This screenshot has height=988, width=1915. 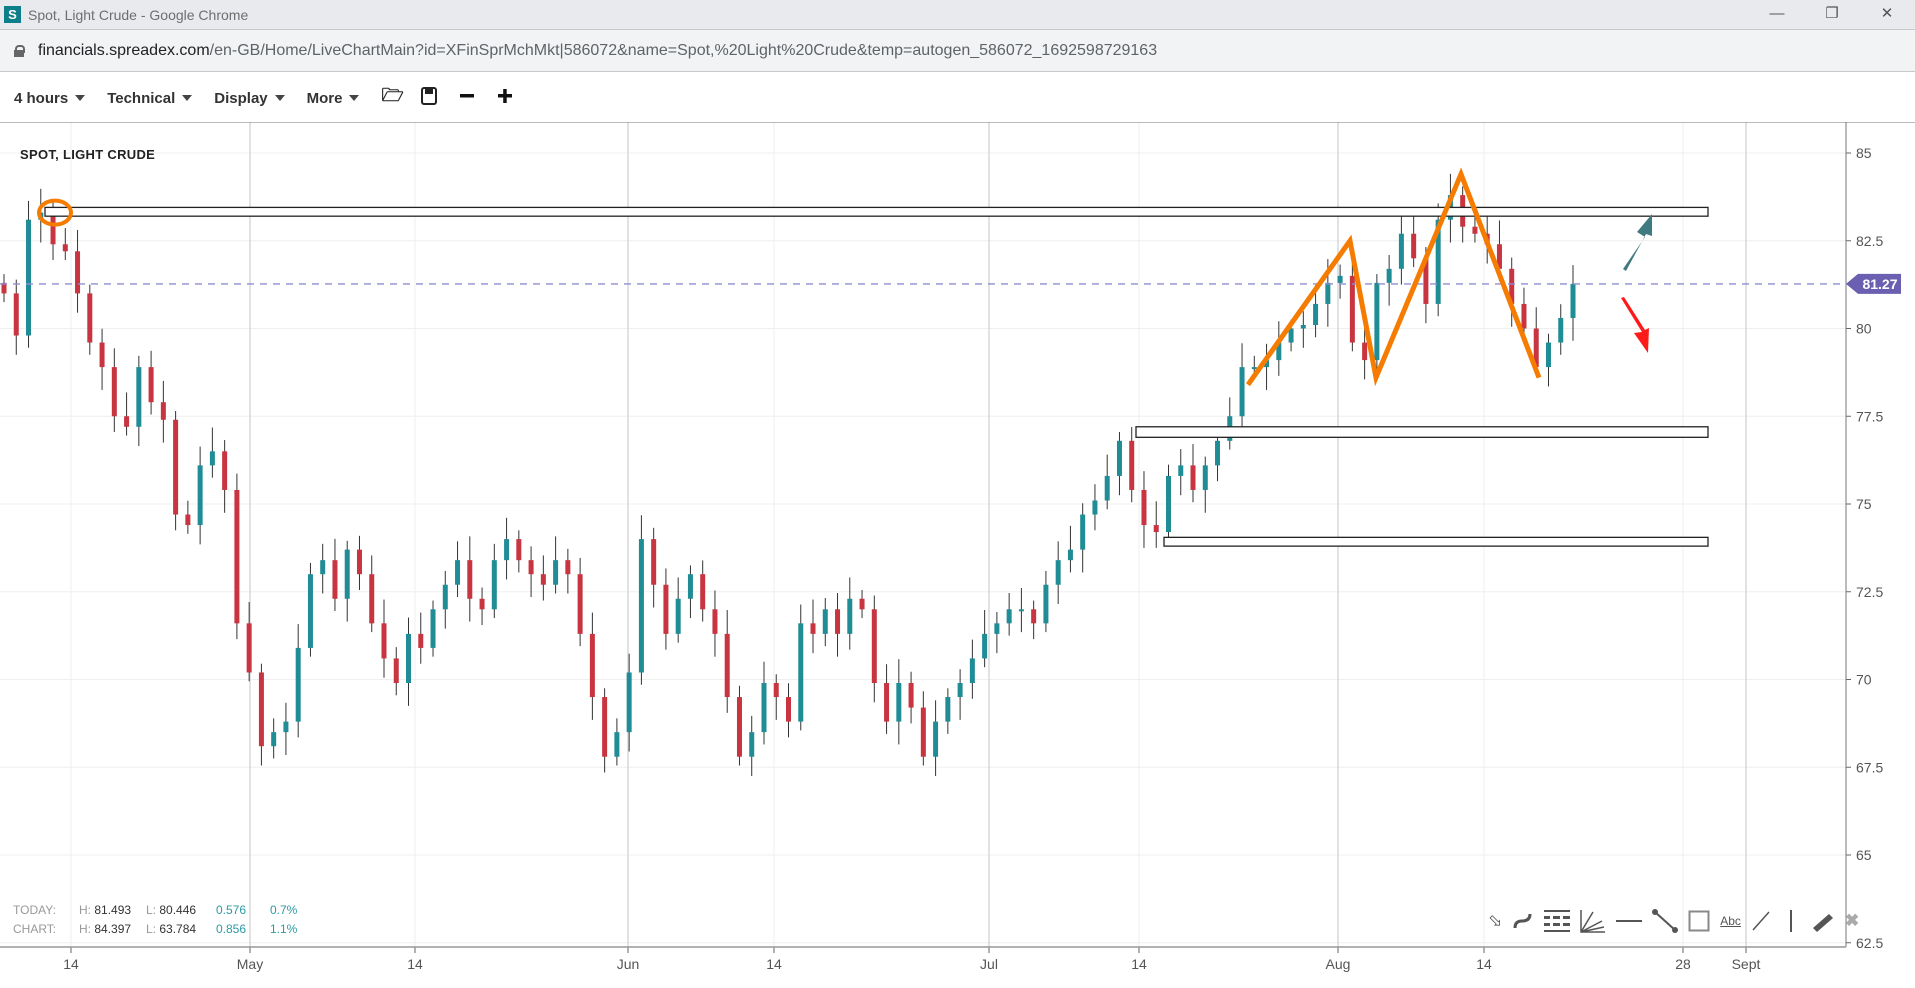 I want to click on y-tick-label: 82.5, so click(x=1869, y=241).